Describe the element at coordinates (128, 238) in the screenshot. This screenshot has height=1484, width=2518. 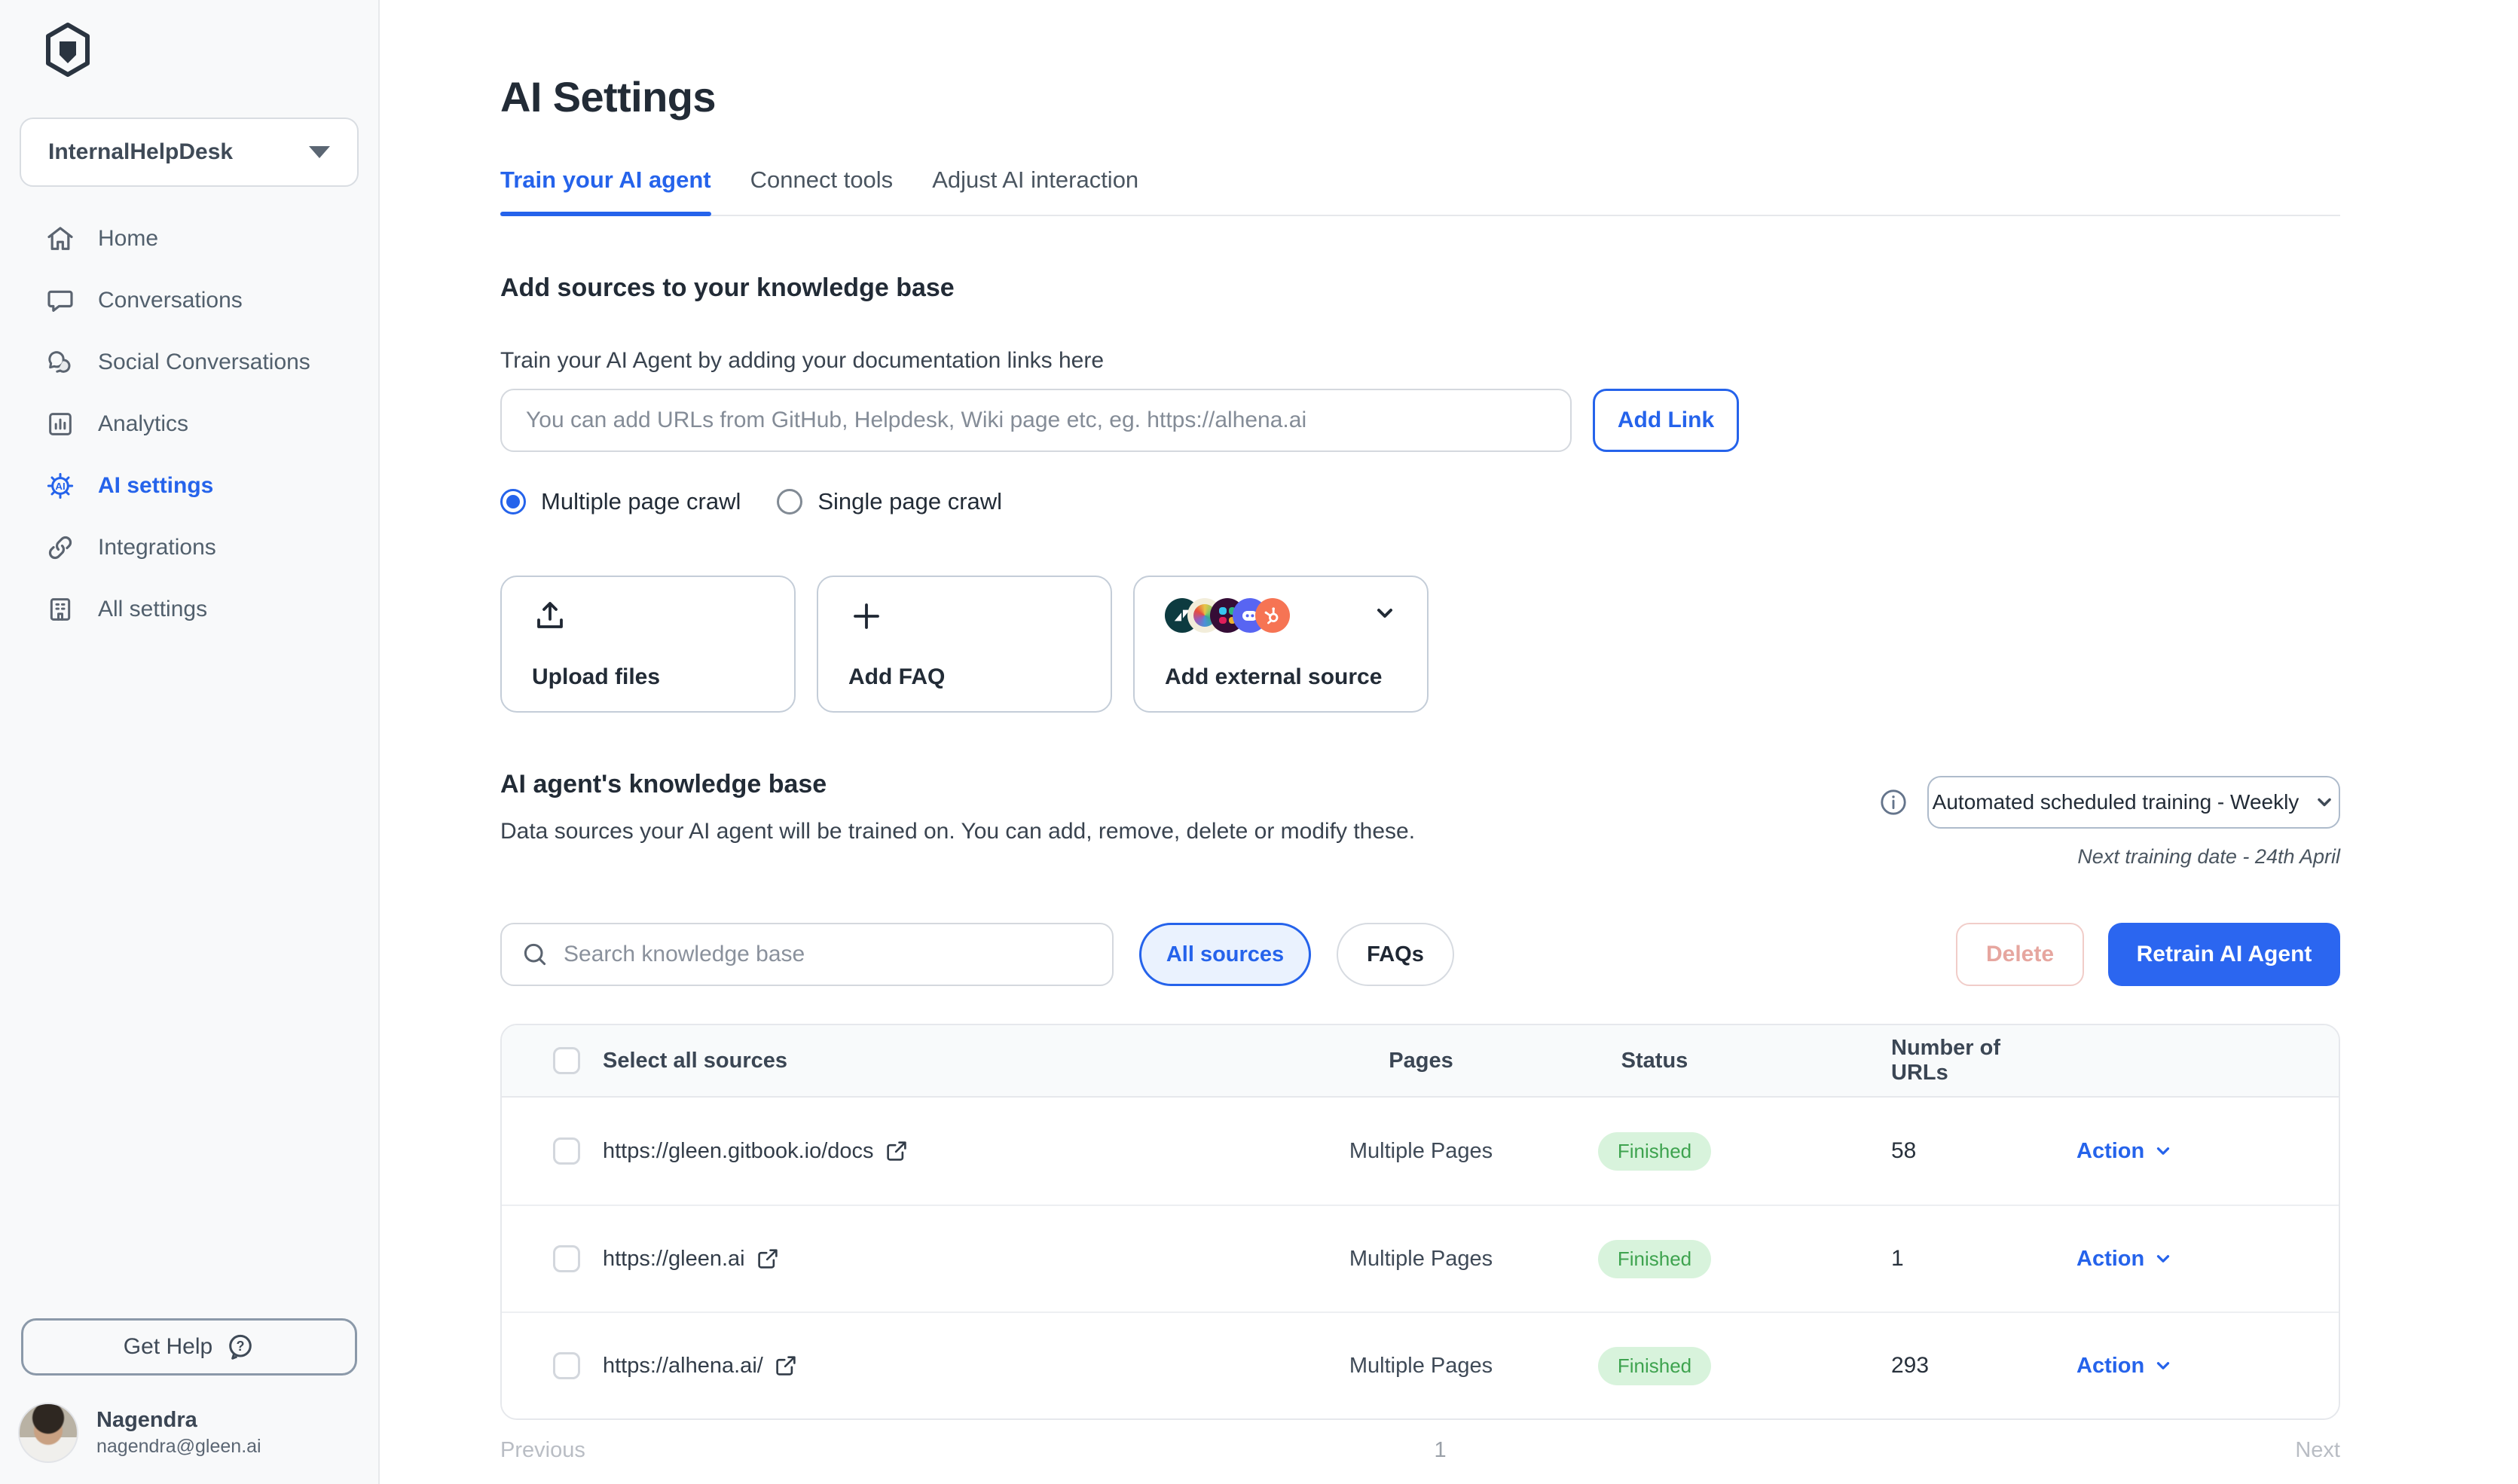
I see `sidebar-item-label: Home` at that location.